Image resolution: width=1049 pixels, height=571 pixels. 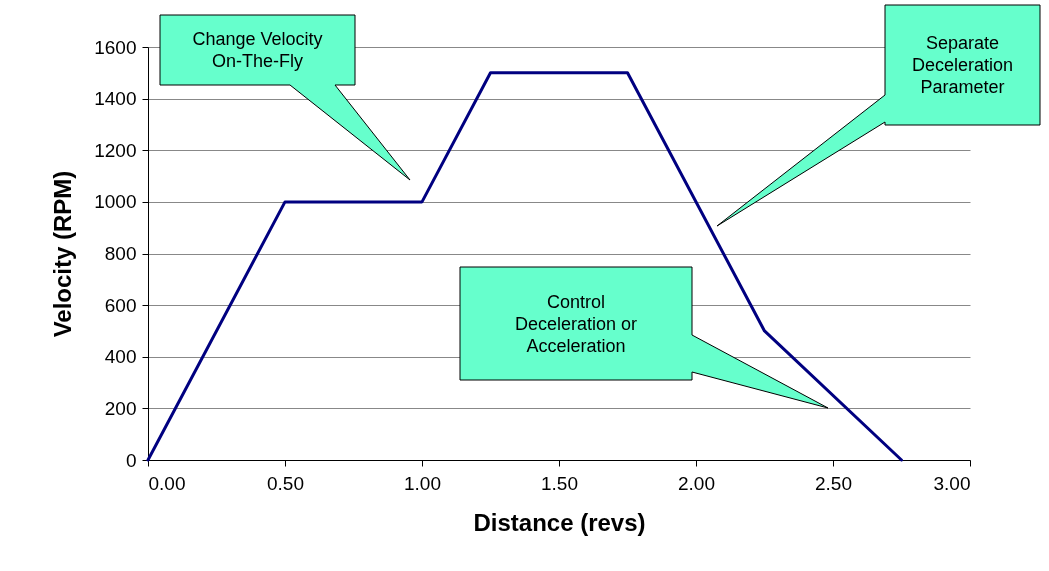 I want to click on y-tick-label: 600, so click(x=120, y=305).